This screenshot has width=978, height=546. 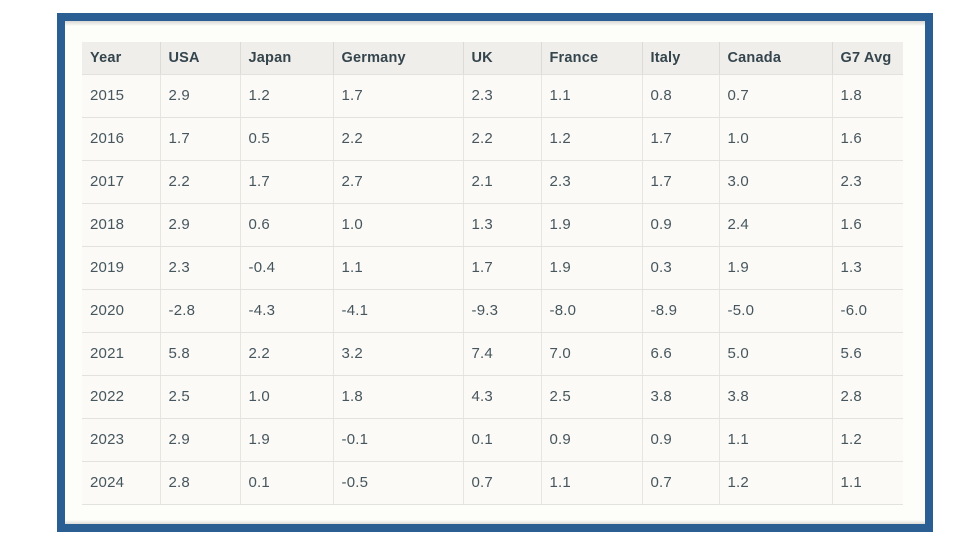 I want to click on value-cell: 5.0, so click(x=776, y=354).